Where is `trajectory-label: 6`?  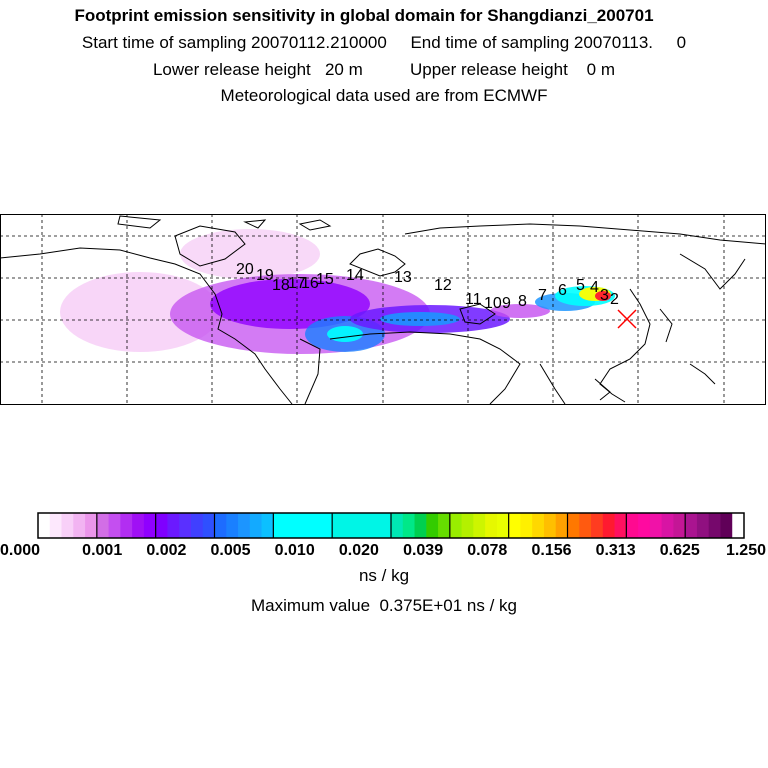 trajectory-label: 6 is located at coordinates (562, 290).